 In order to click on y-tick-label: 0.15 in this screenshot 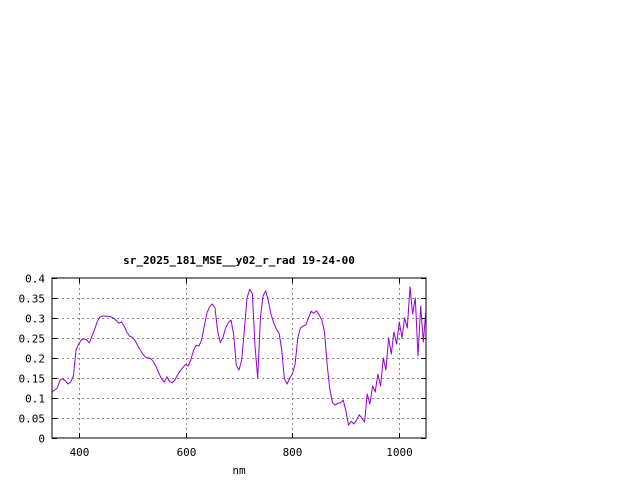, I will do `click(32, 379)`.